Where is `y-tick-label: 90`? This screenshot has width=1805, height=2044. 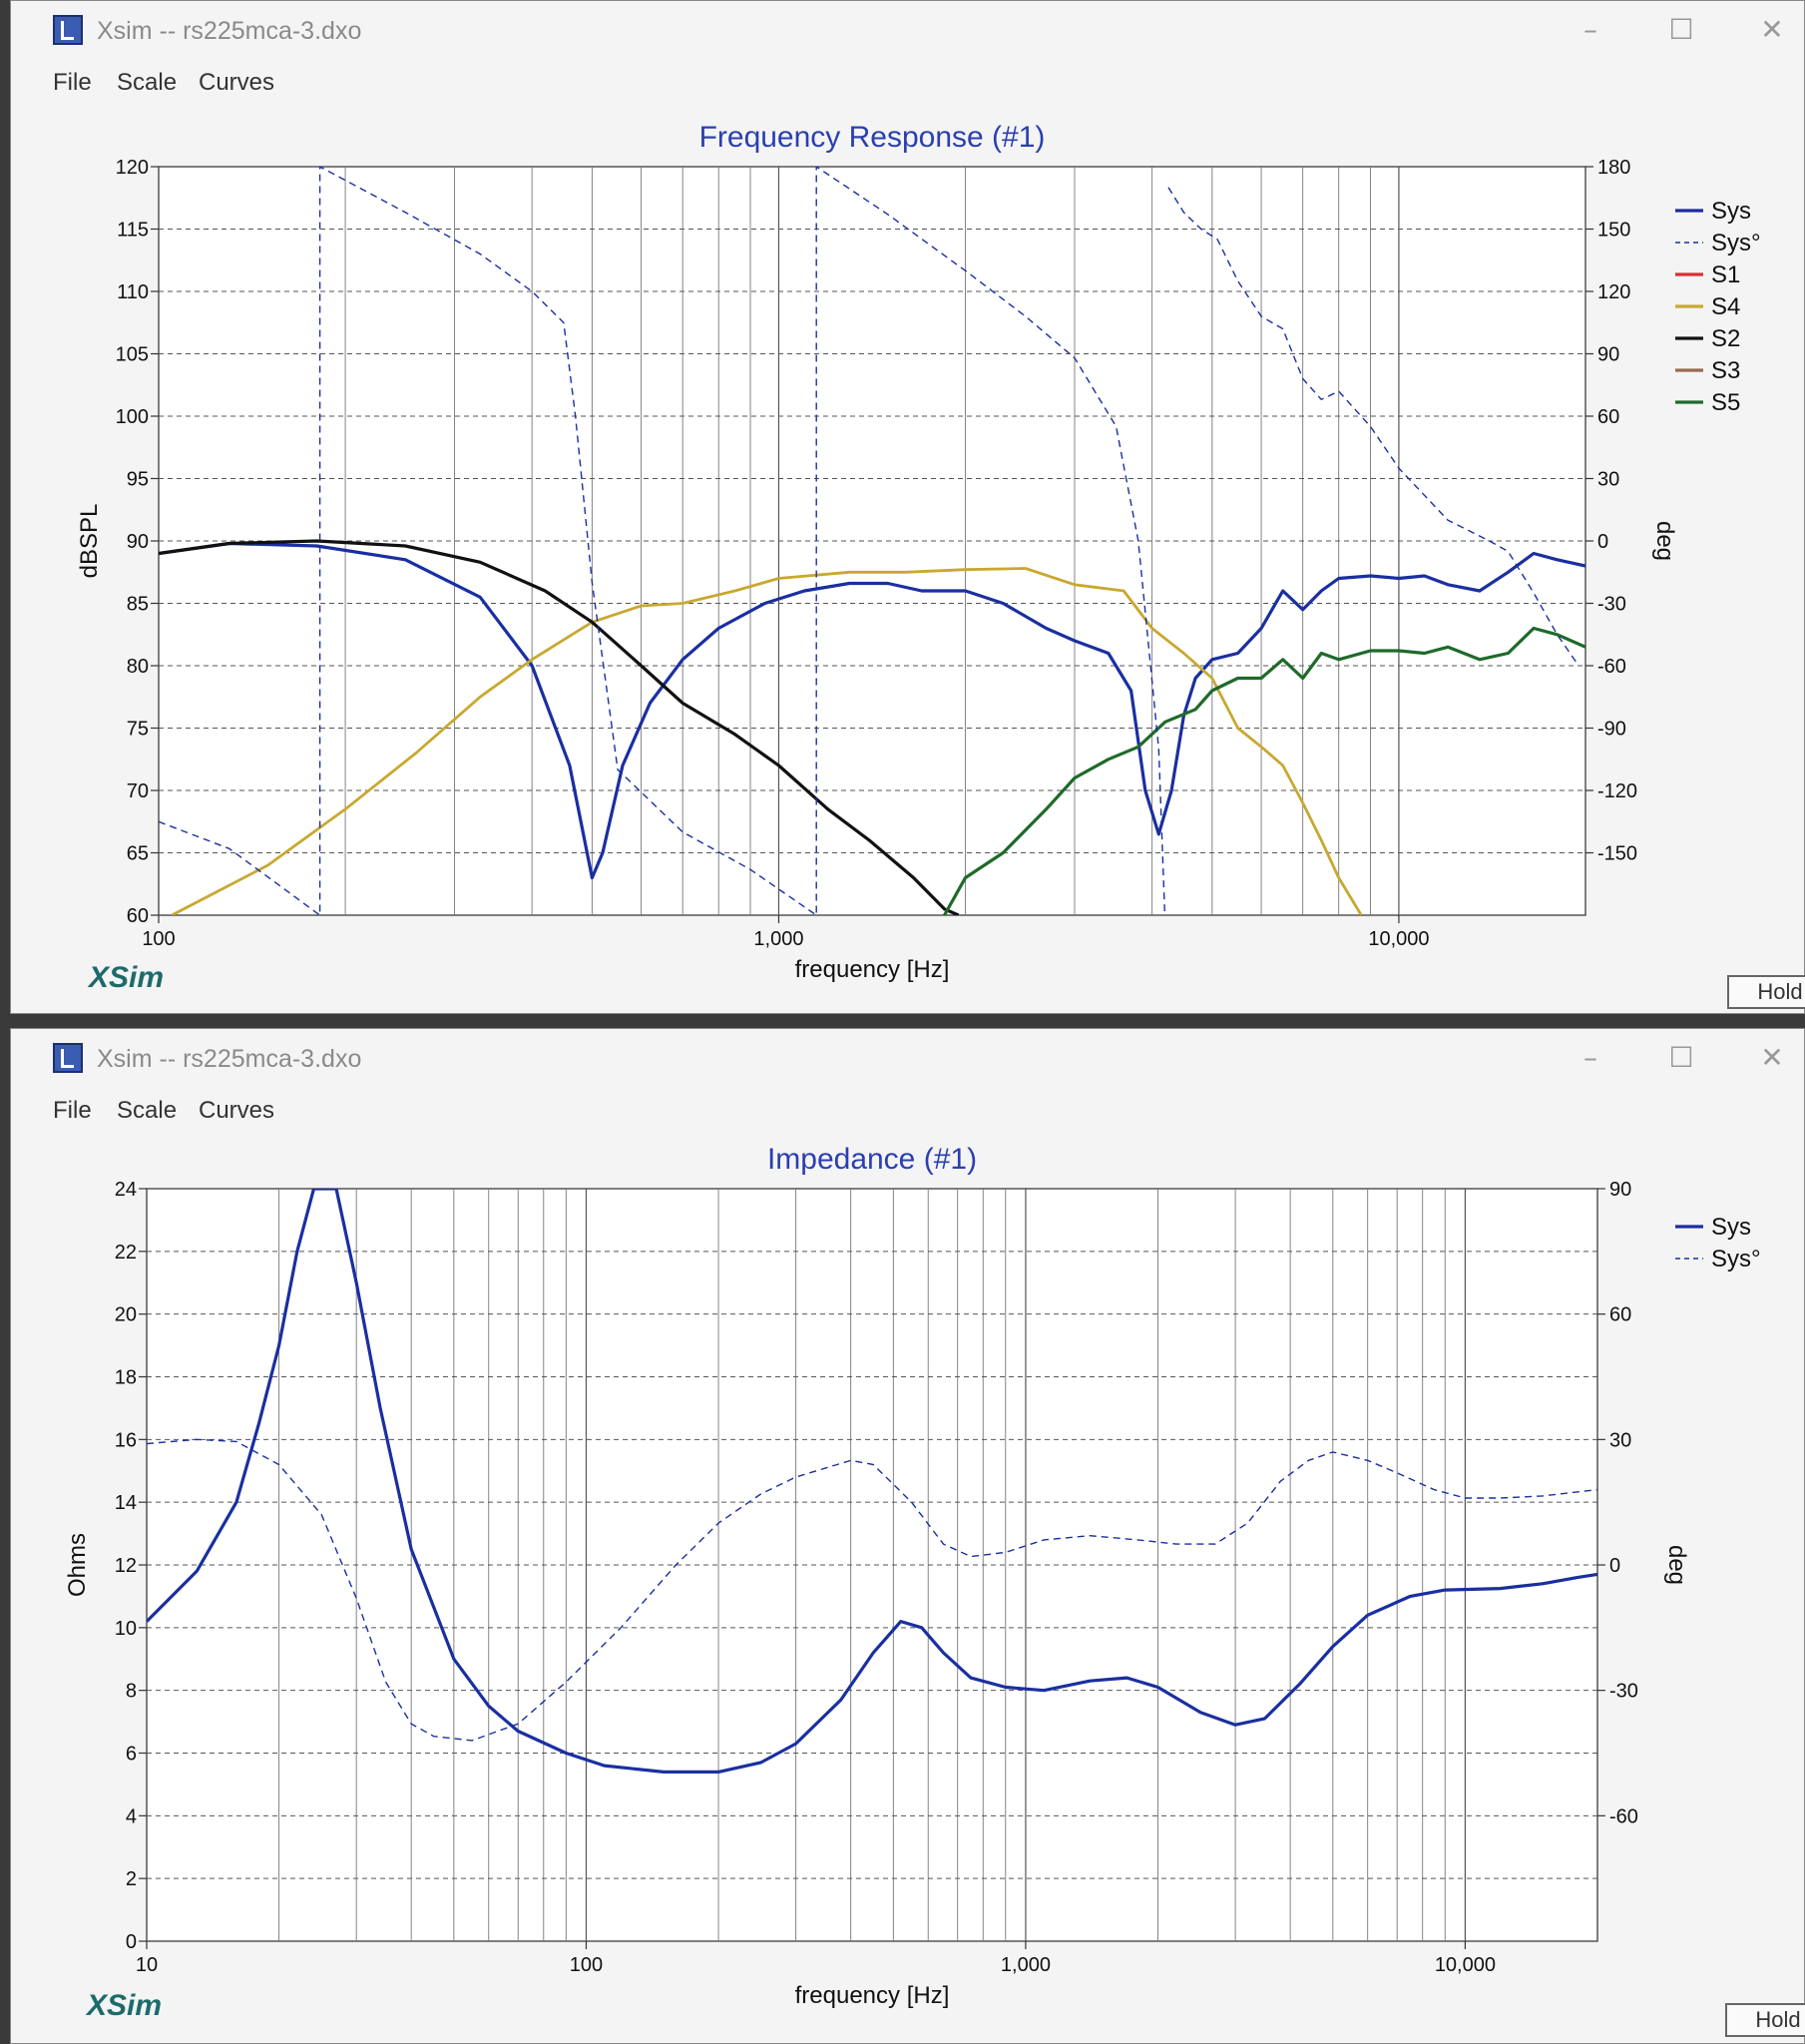 y-tick-label: 90 is located at coordinates (138, 542).